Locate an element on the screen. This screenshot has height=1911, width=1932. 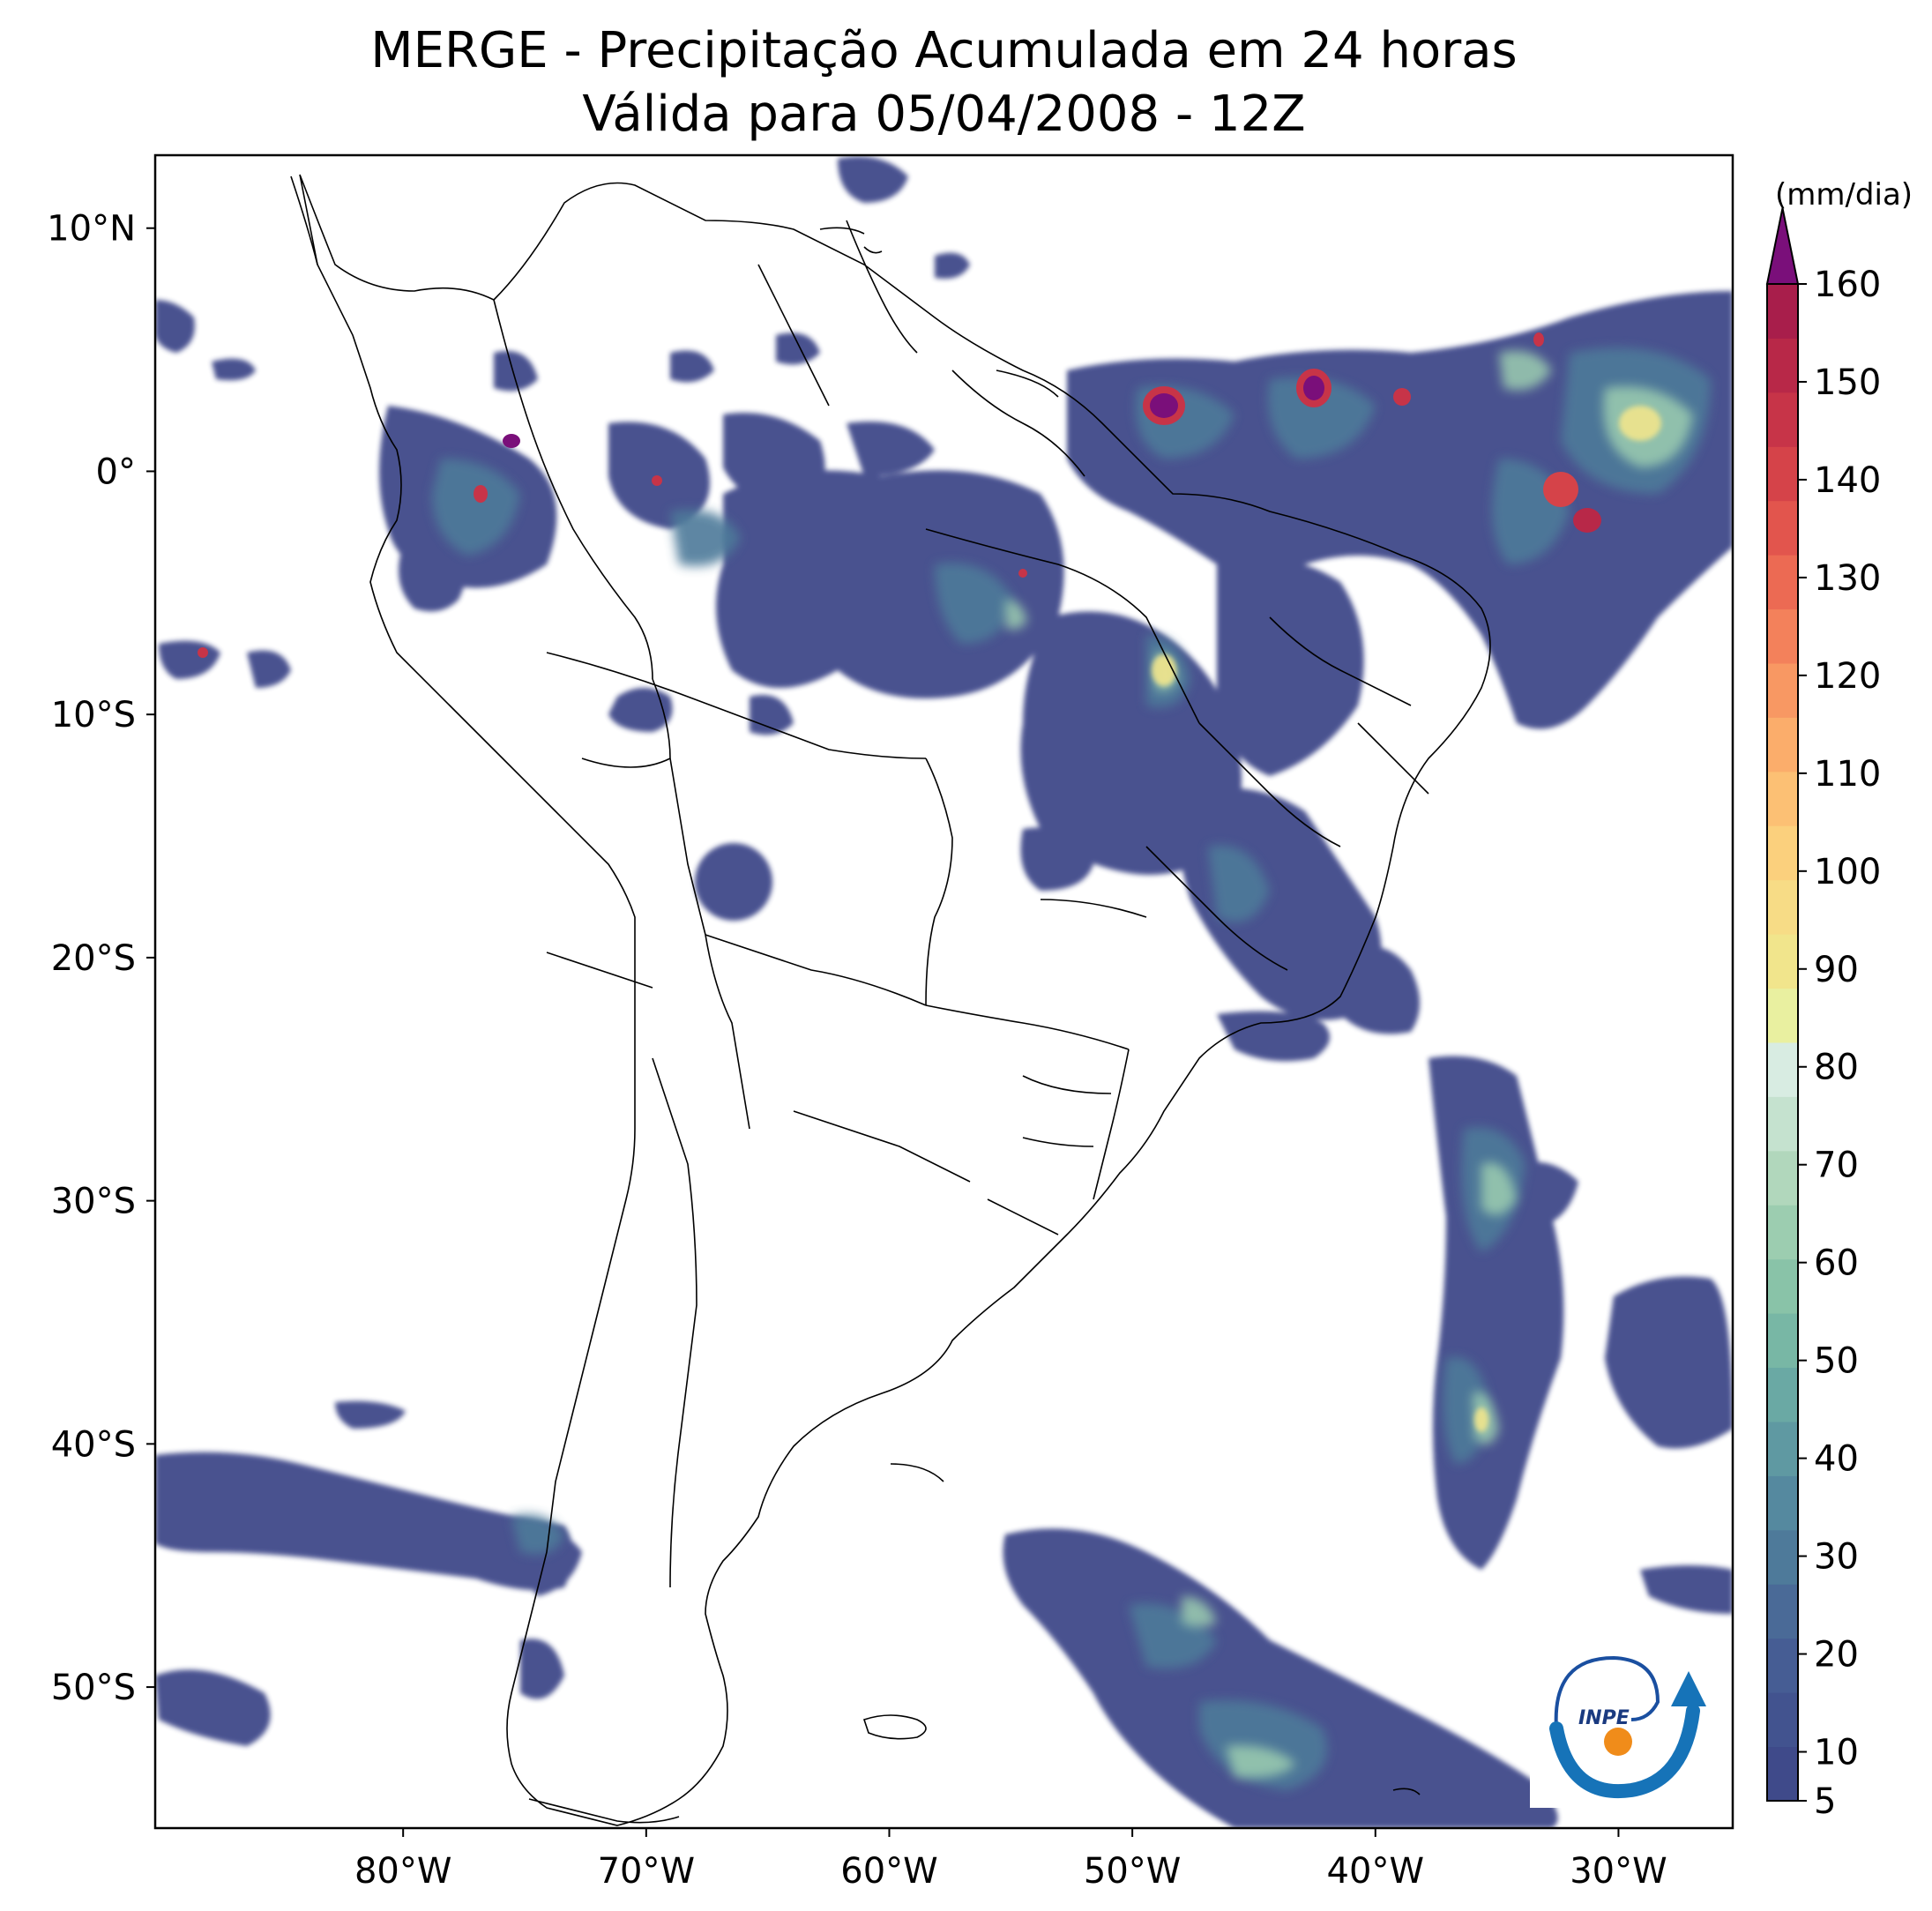
lat-tick-label: 30°S is located at coordinates (93, 1202).